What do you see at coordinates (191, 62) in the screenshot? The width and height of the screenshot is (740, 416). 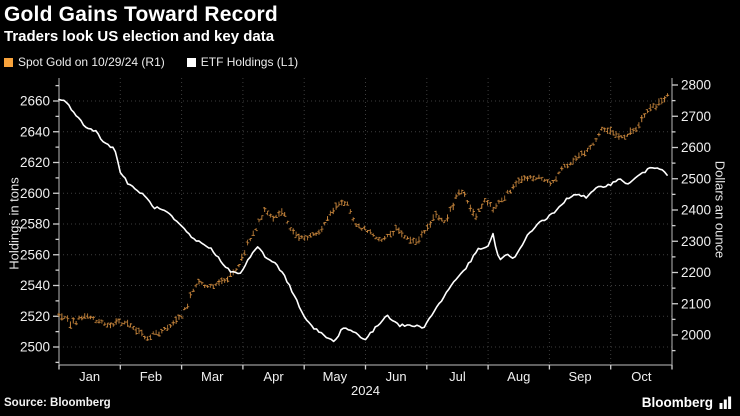 I see `etf-holdings-swatch-icon` at bounding box center [191, 62].